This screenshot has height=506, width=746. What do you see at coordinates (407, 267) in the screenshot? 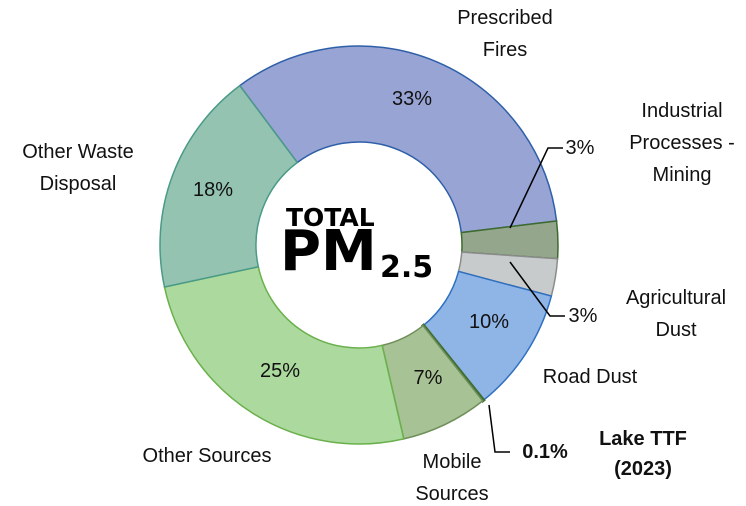
I see `center-sub: 2.5` at bounding box center [407, 267].